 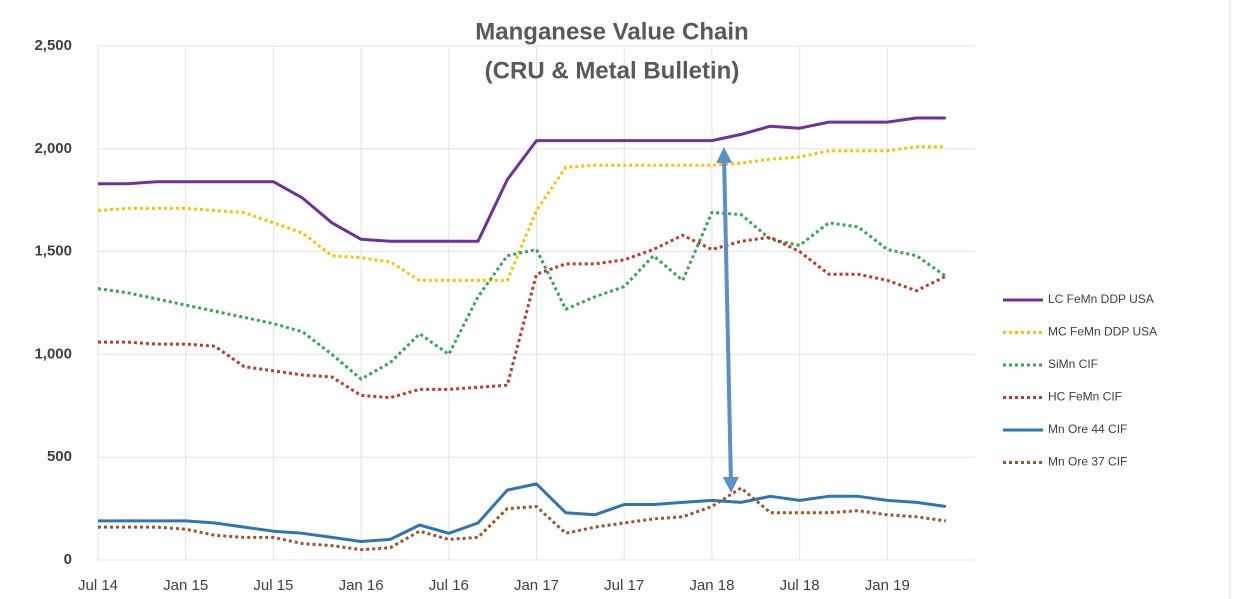 I want to click on legend-label: Mn Ore 37 CIF, so click(x=1087, y=462).